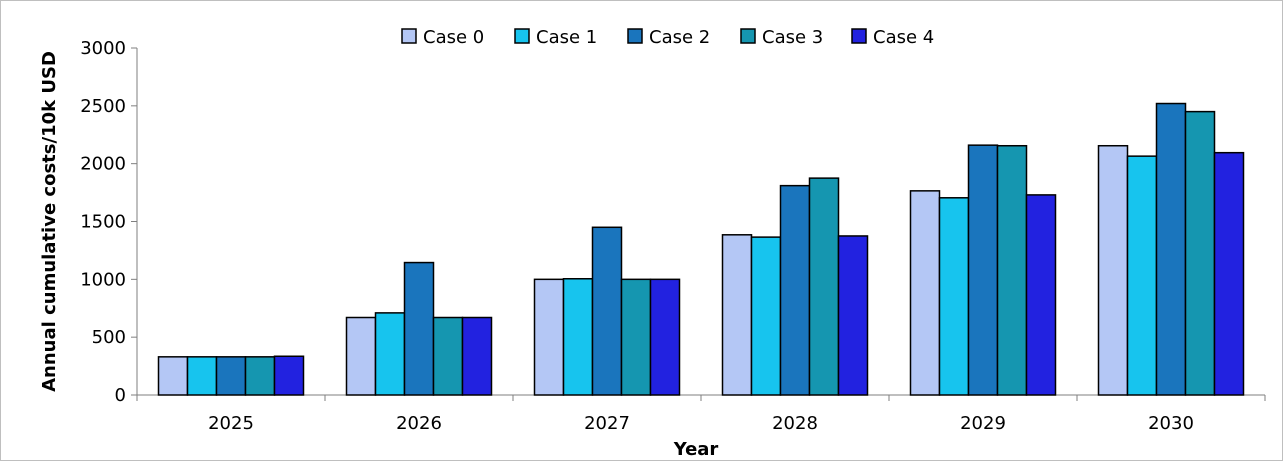 The image size is (1283, 461). Describe the element at coordinates (607, 423) in the screenshot. I see `x-tick-label: 2027` at that location.